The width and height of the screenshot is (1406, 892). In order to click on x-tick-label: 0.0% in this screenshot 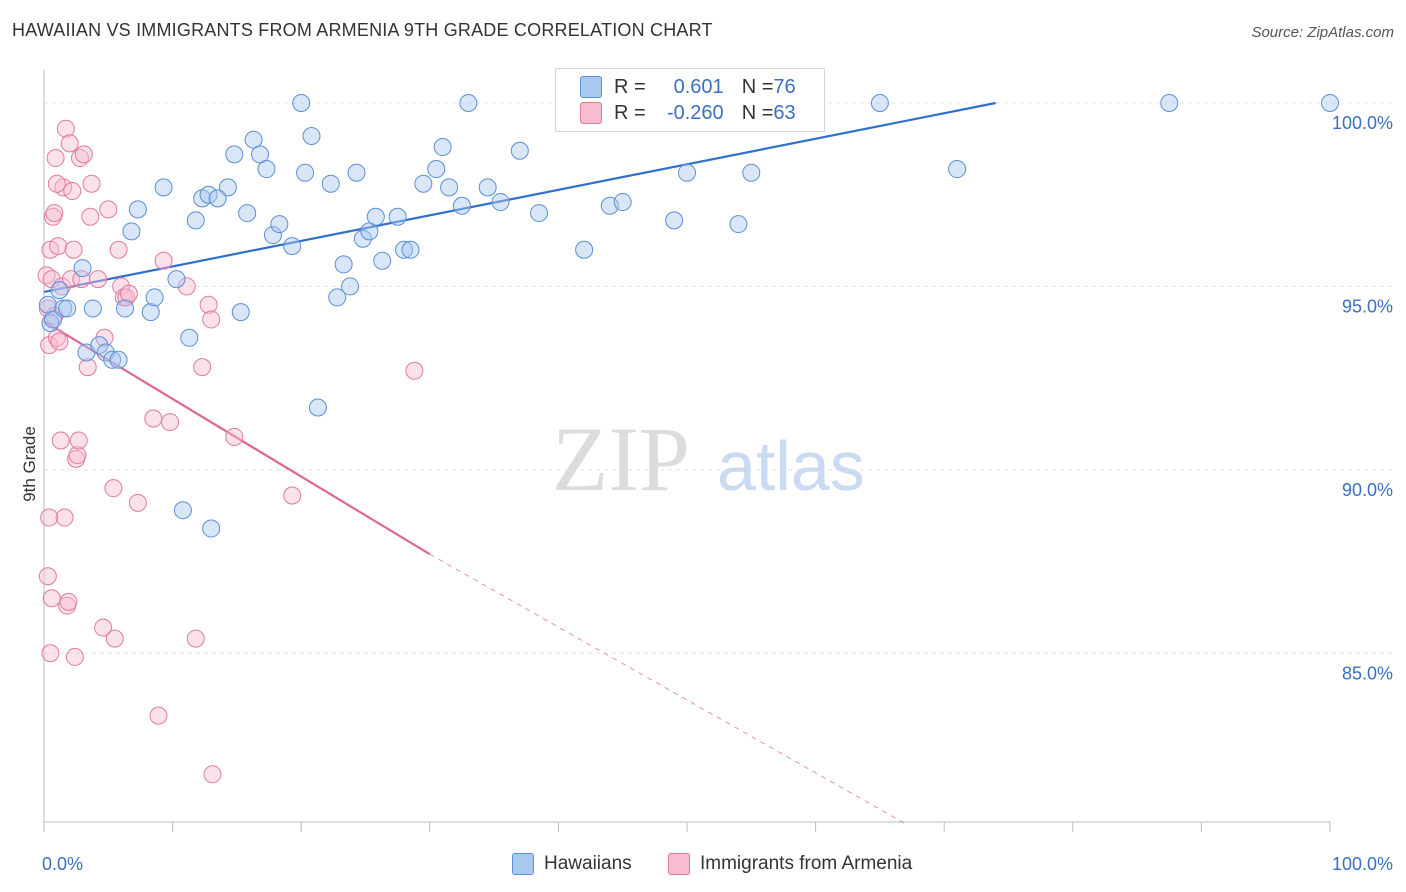, I will do `click(62, 864)`.